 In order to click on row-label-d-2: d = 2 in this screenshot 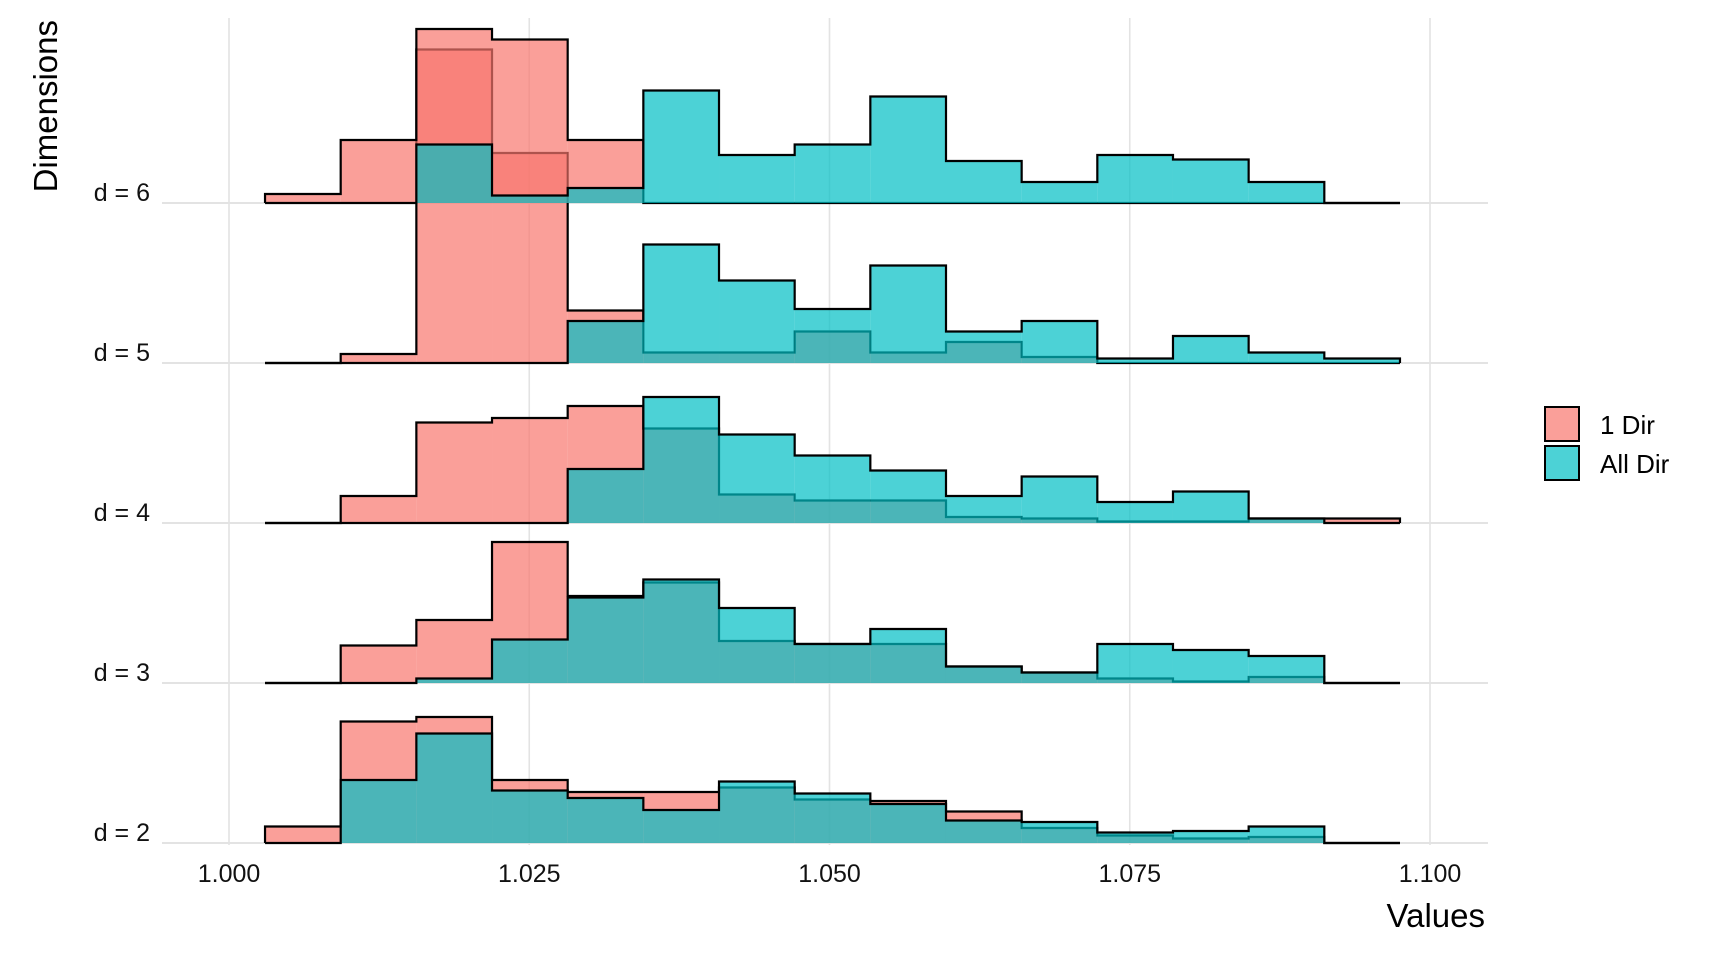, I will do `click(122, 833)`.